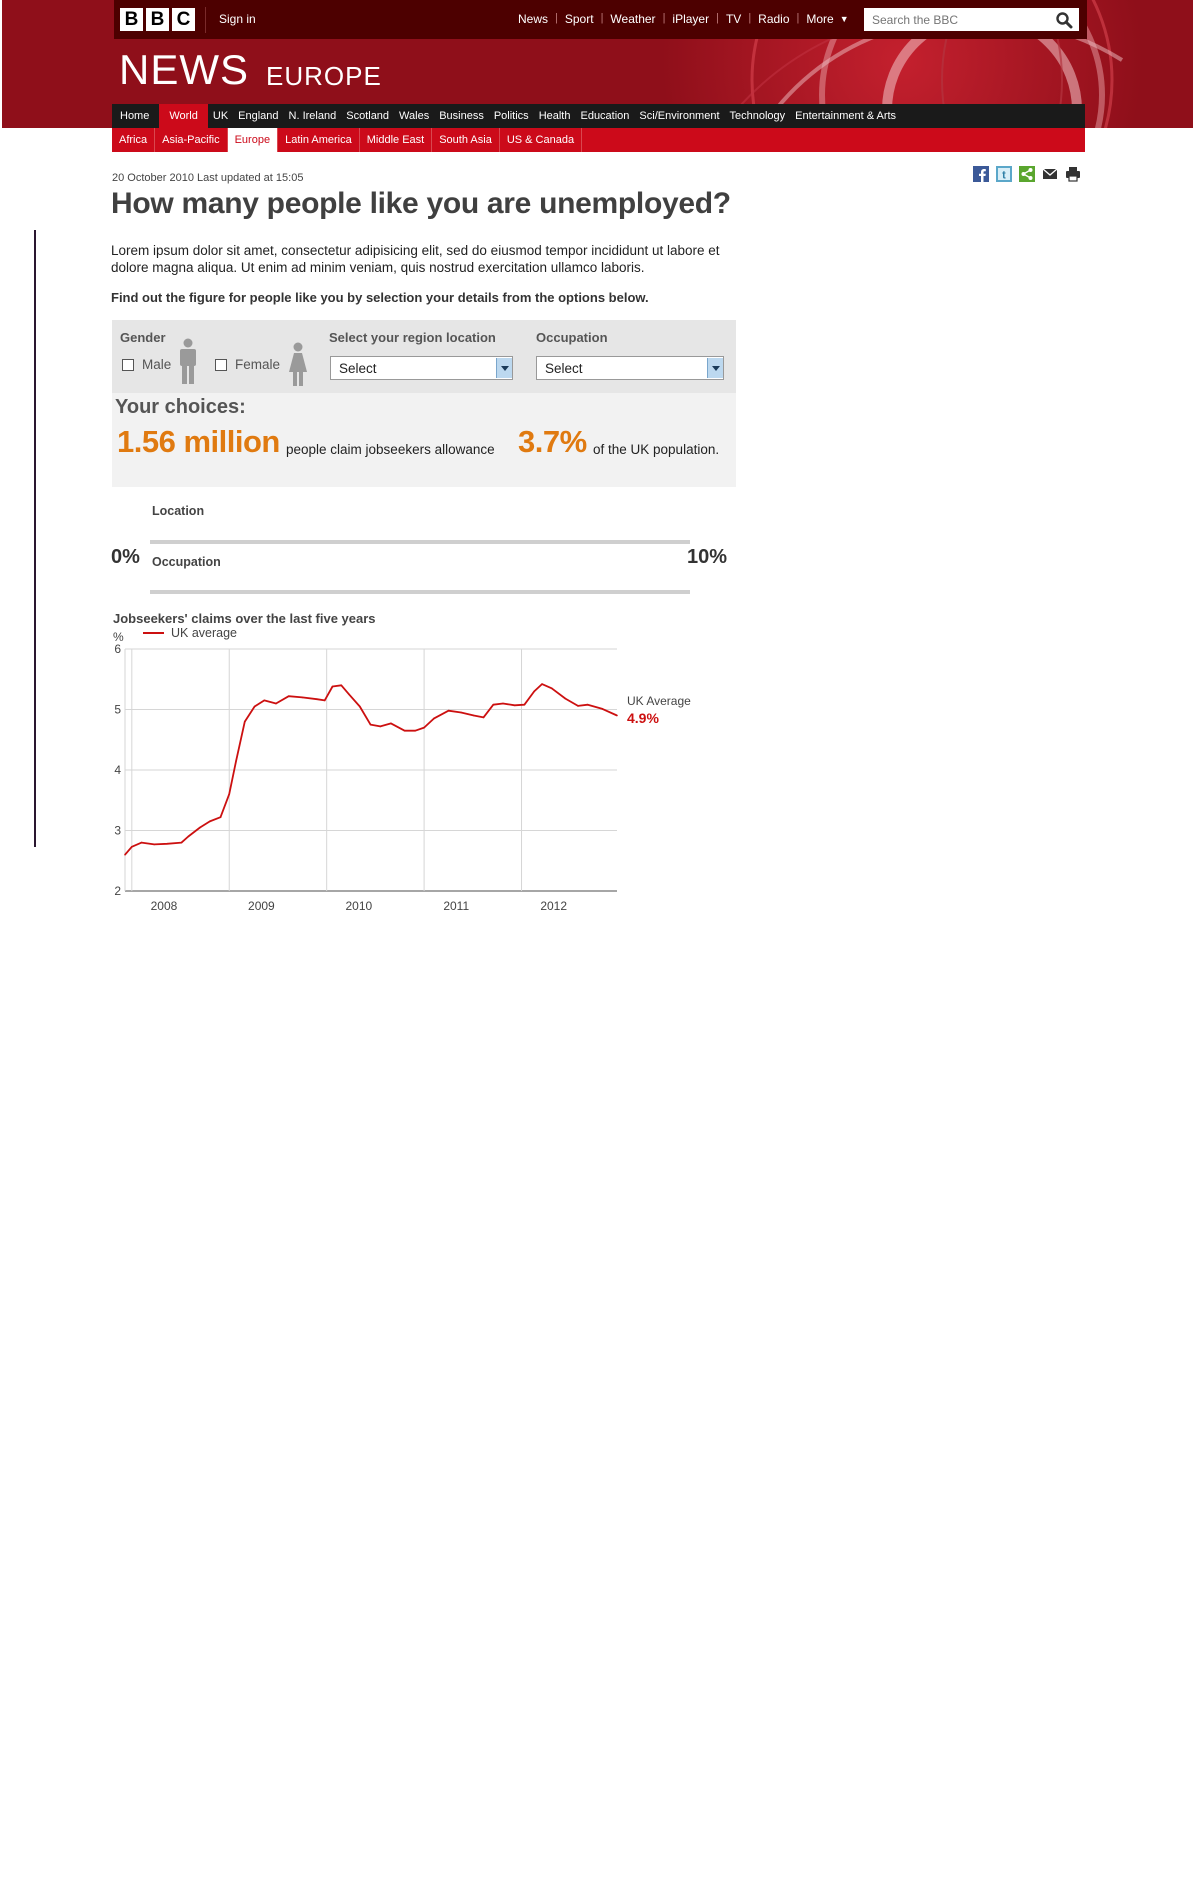  Describe the element at coordinates (1004, 174) in the screenshot. I see `twitter-icon: t` at that location.